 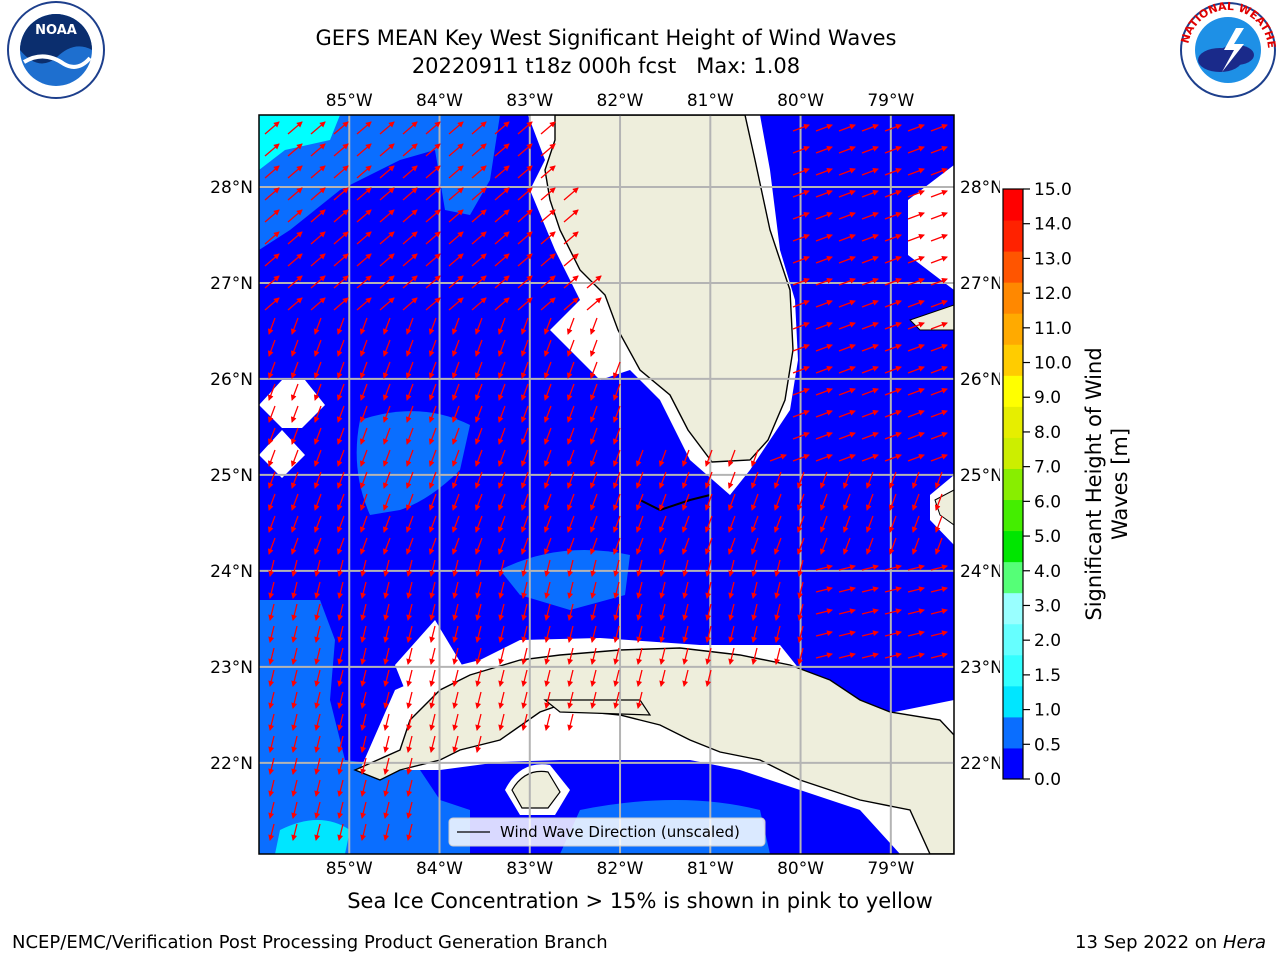 I want to click on lon-label: 79°W, so click(x=890, y=869).